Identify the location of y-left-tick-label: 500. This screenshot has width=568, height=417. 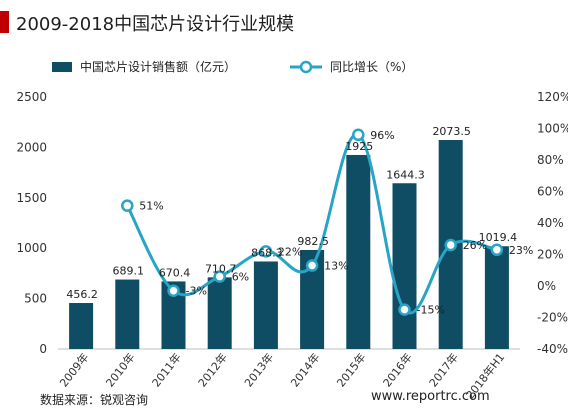
(35, 299).